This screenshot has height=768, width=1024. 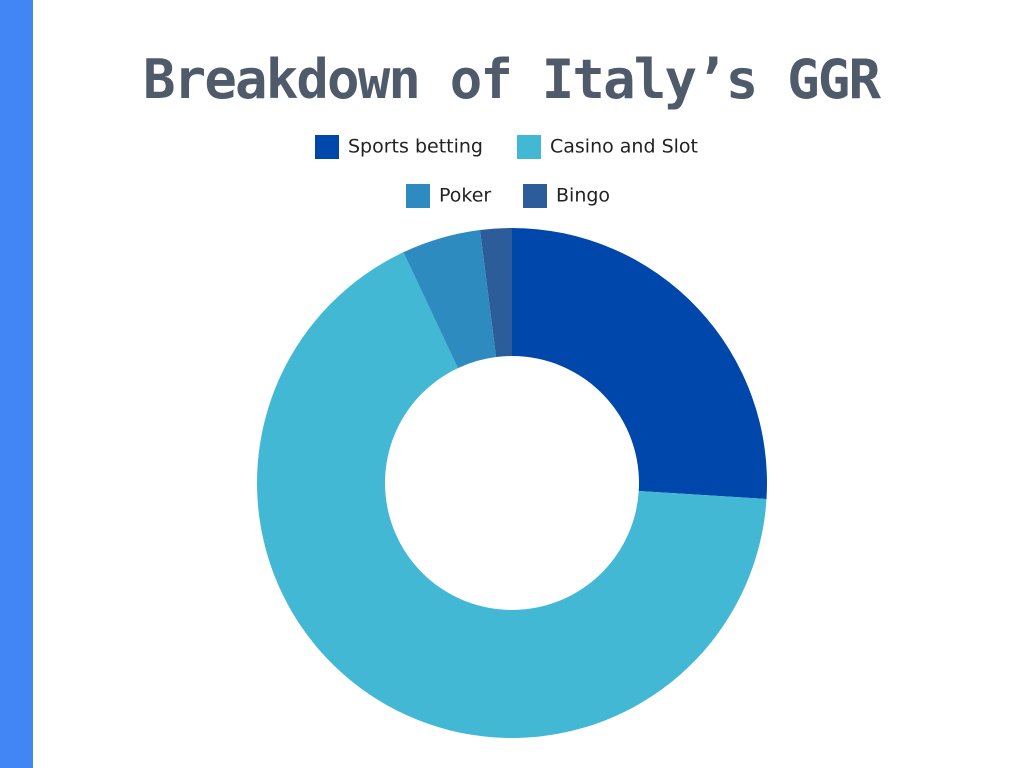 I want to click on chart-title: Breakdown of Italy’s GGR, so click(x=512, y=79).